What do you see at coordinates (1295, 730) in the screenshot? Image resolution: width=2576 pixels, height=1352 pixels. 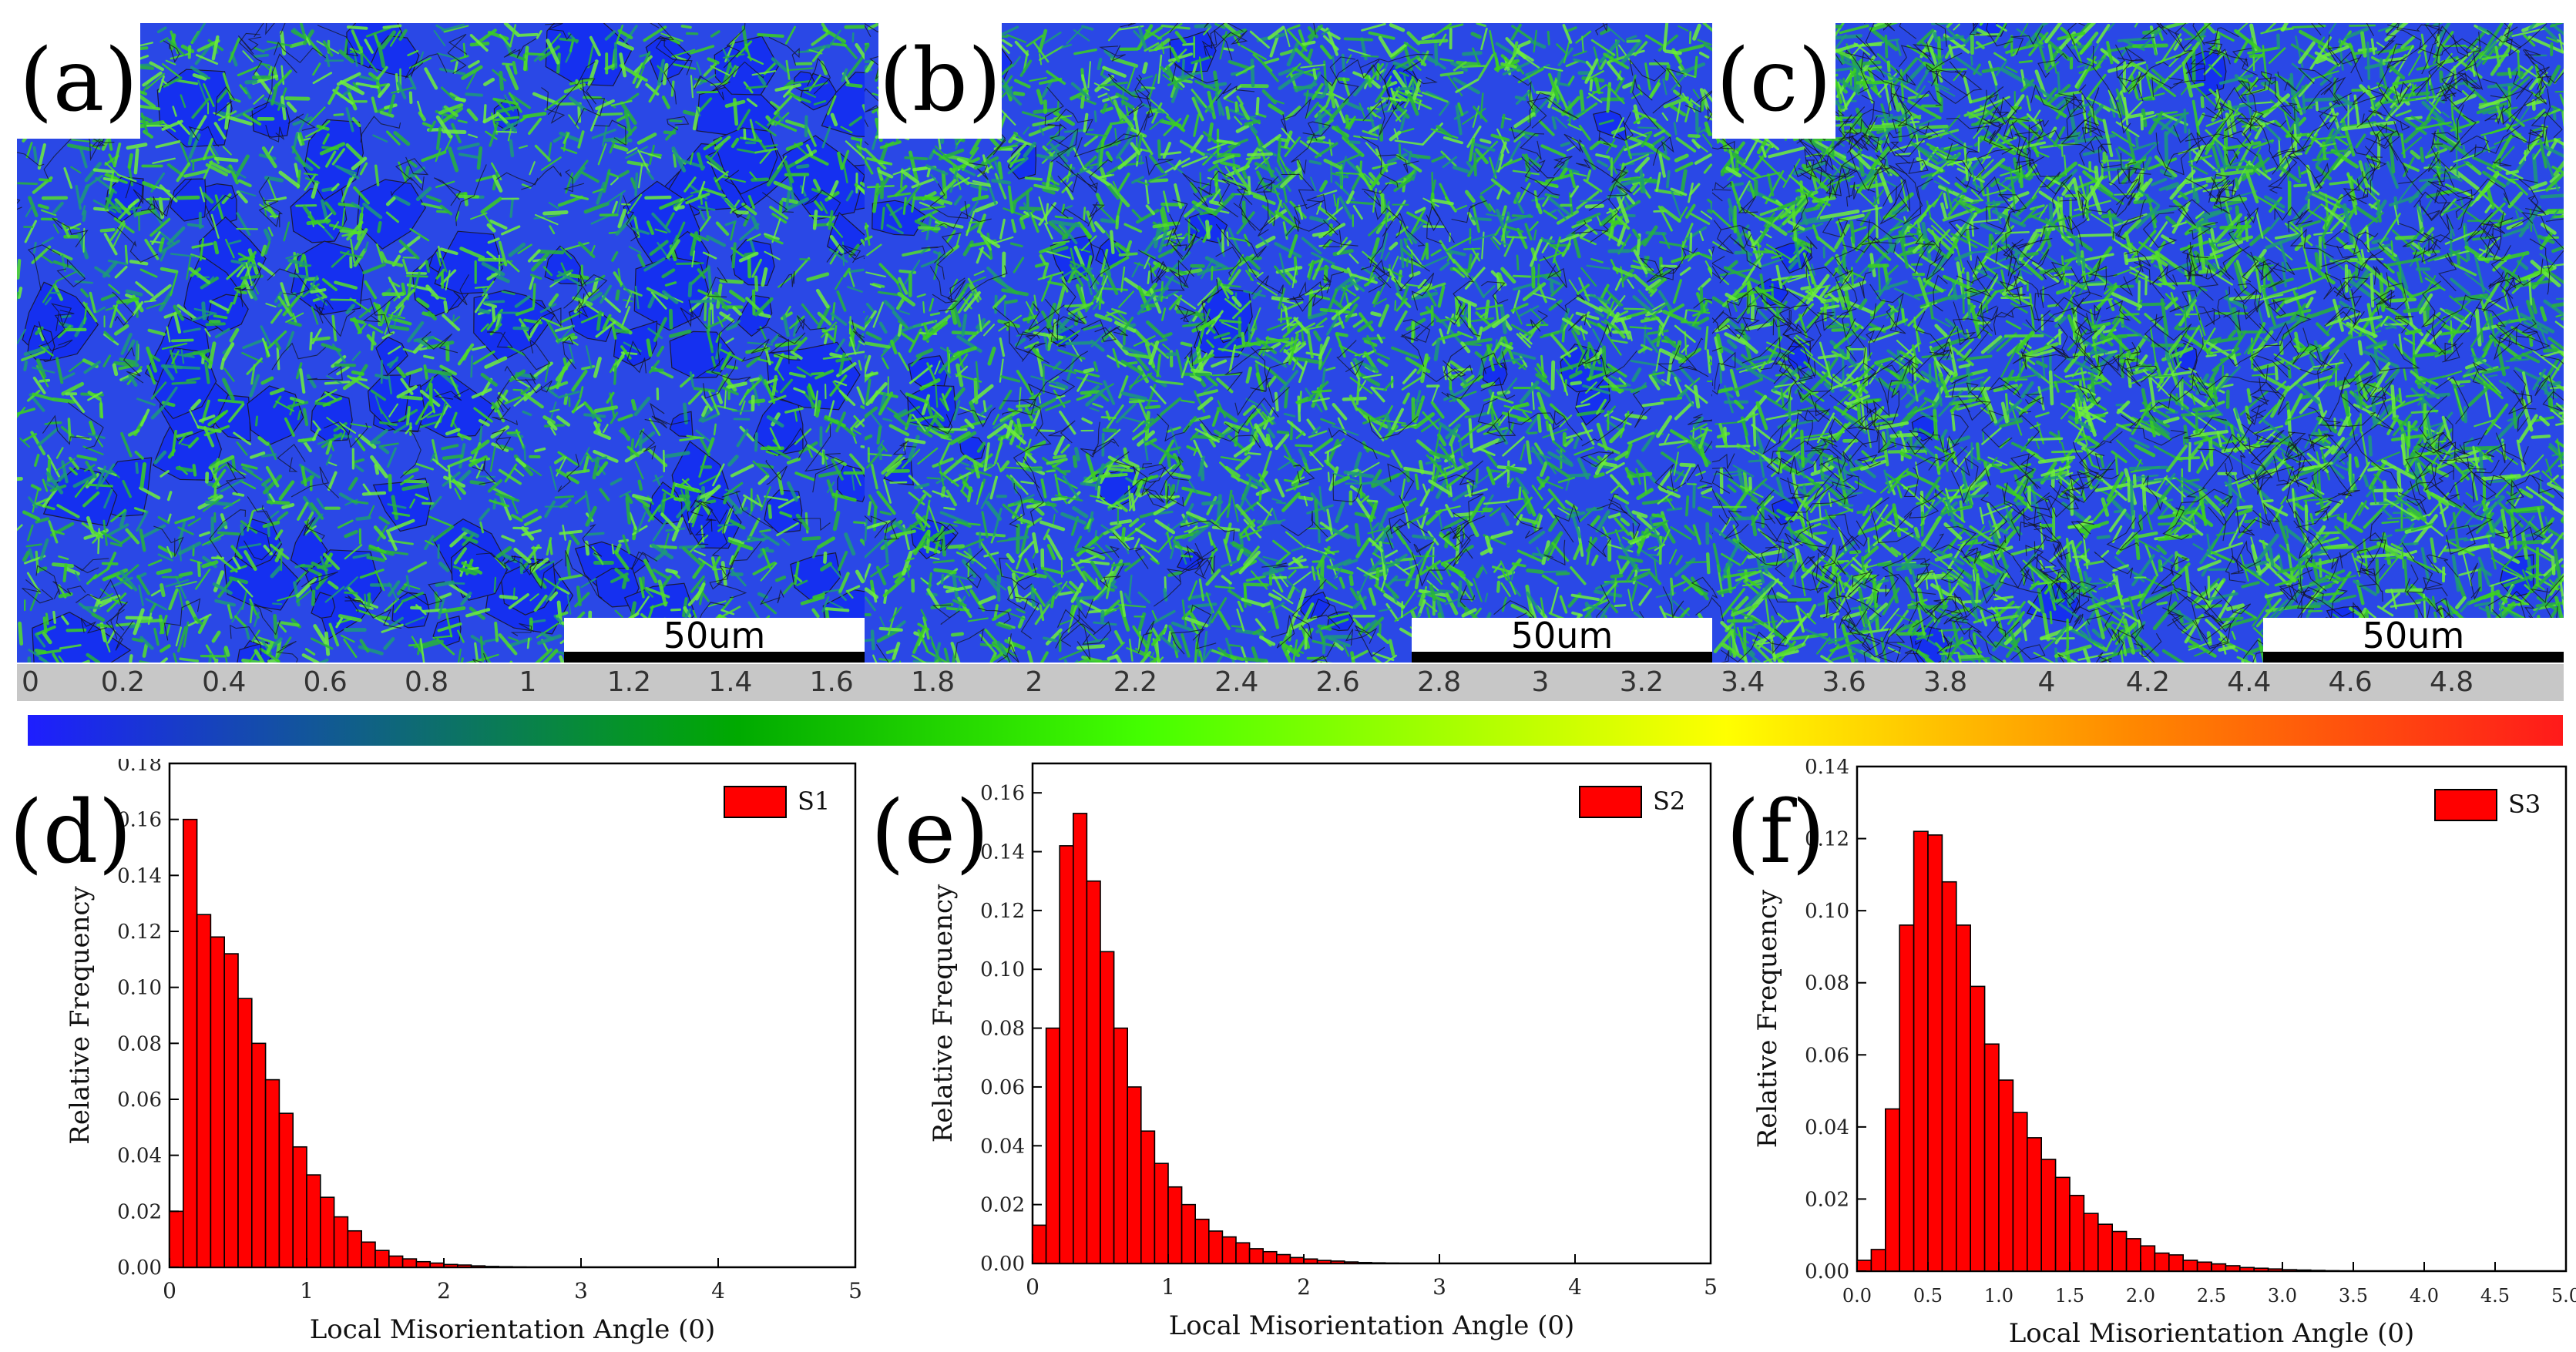 I see `colorbar-gradient` at bounding box center [1295, 730].